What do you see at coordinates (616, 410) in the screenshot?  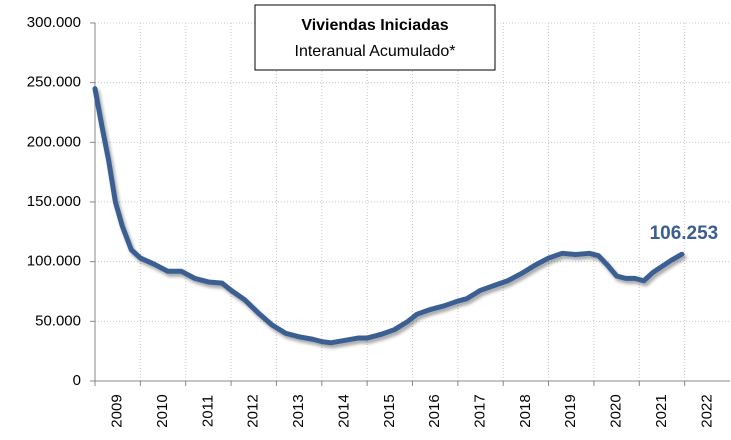 I see `x-tick-label: 2020` at bounding box center [616, 410].